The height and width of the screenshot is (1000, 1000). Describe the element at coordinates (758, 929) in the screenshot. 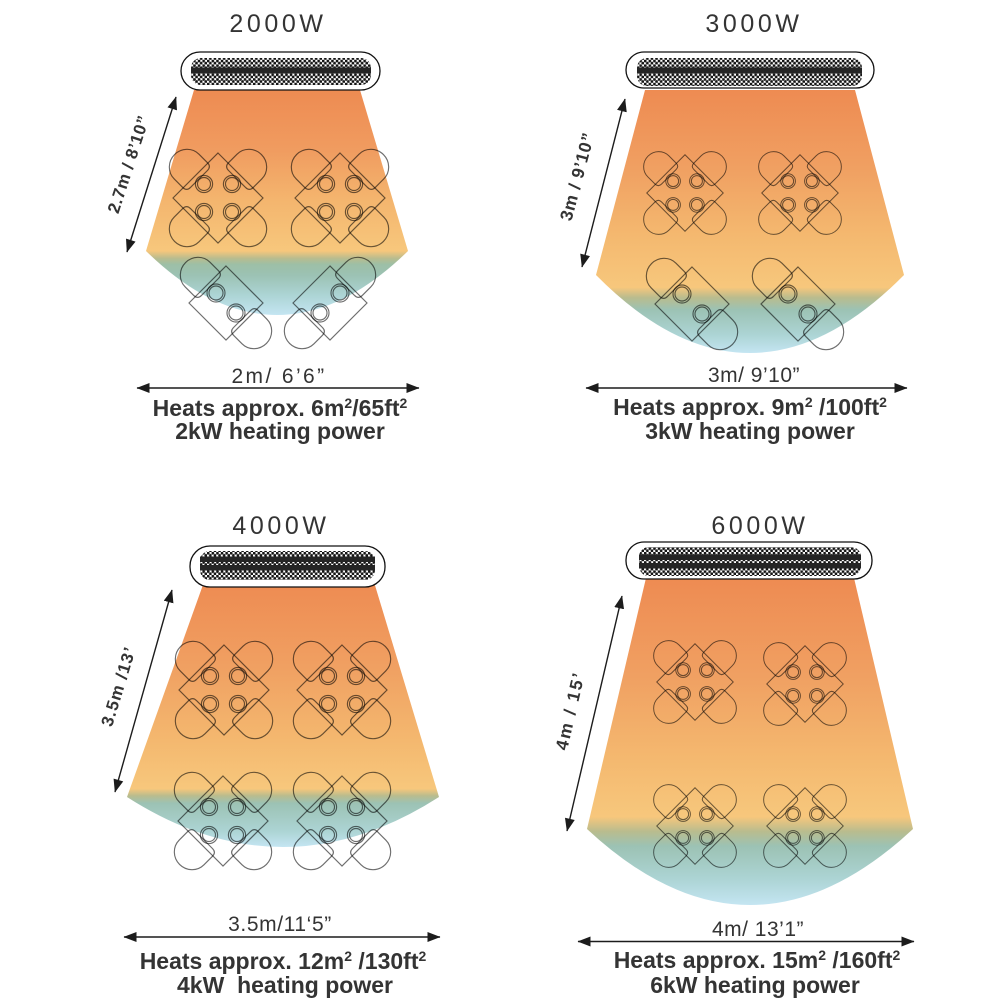

I see `svg-text: 4m/ 13’1”` at that location.